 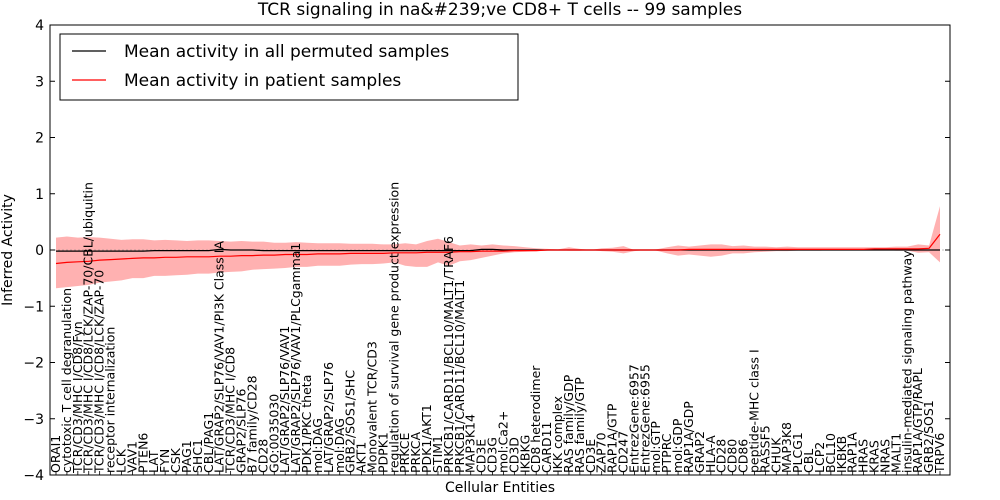 What do you see at coordinates (99, 372) in the screenshot?
I see `x-tick-label: TCR/CD3/MHC I/CD8/LCK/ZAP-70` at bounding box center [99, 372].